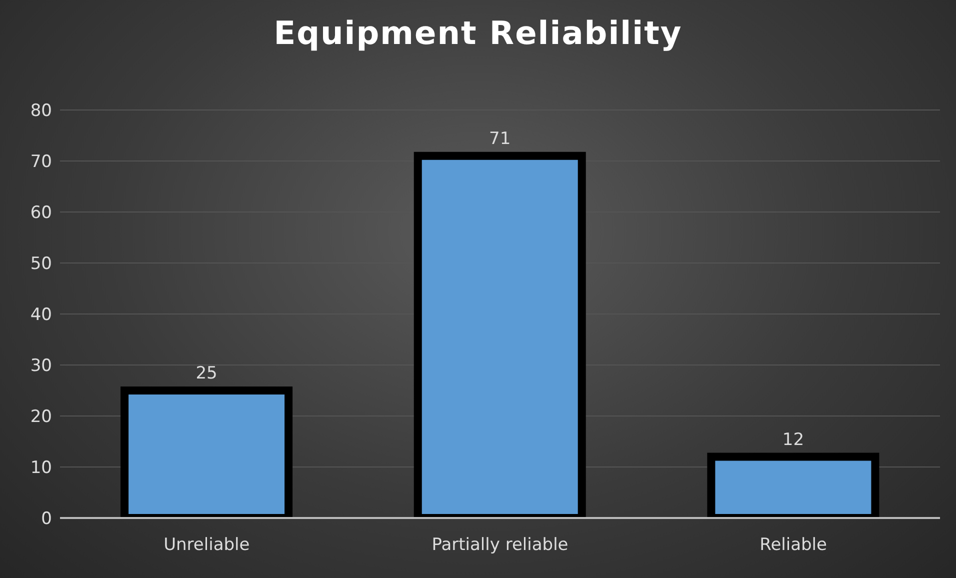 This screenshot has height=578, width=956. Describe the element at coordinates (500, 545) in the screenshot. I see `x-tick-label: Partially reliable` at that location.